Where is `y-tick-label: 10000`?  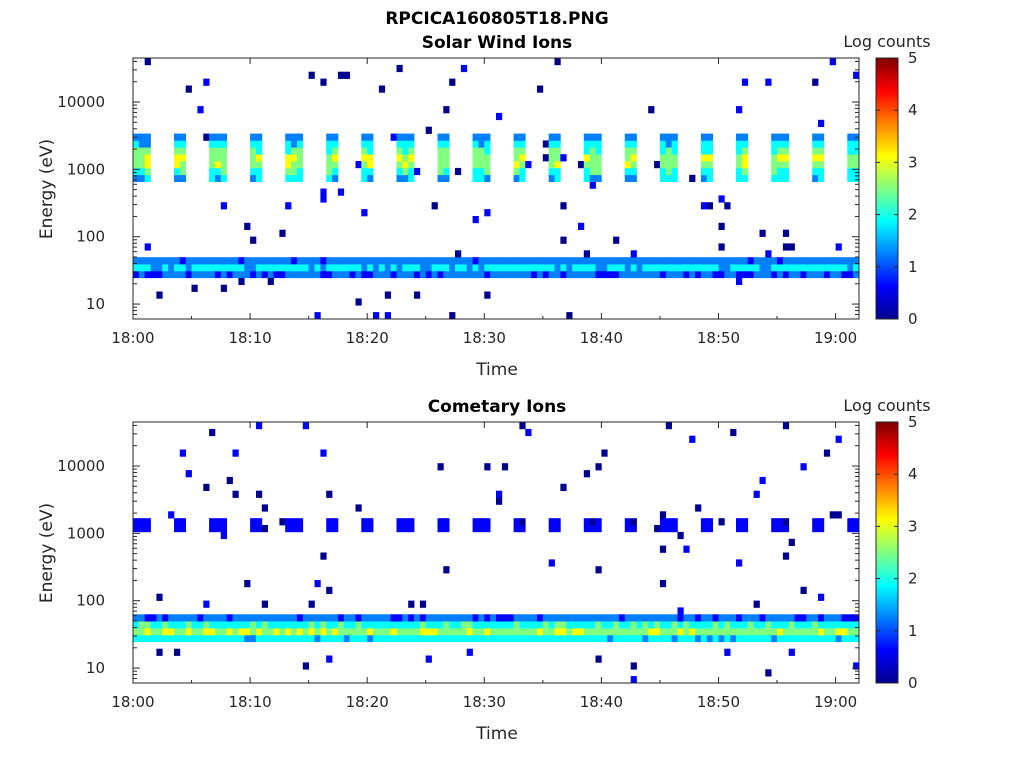
y-tick-label: 10000 is located at coordinates (81, 466).